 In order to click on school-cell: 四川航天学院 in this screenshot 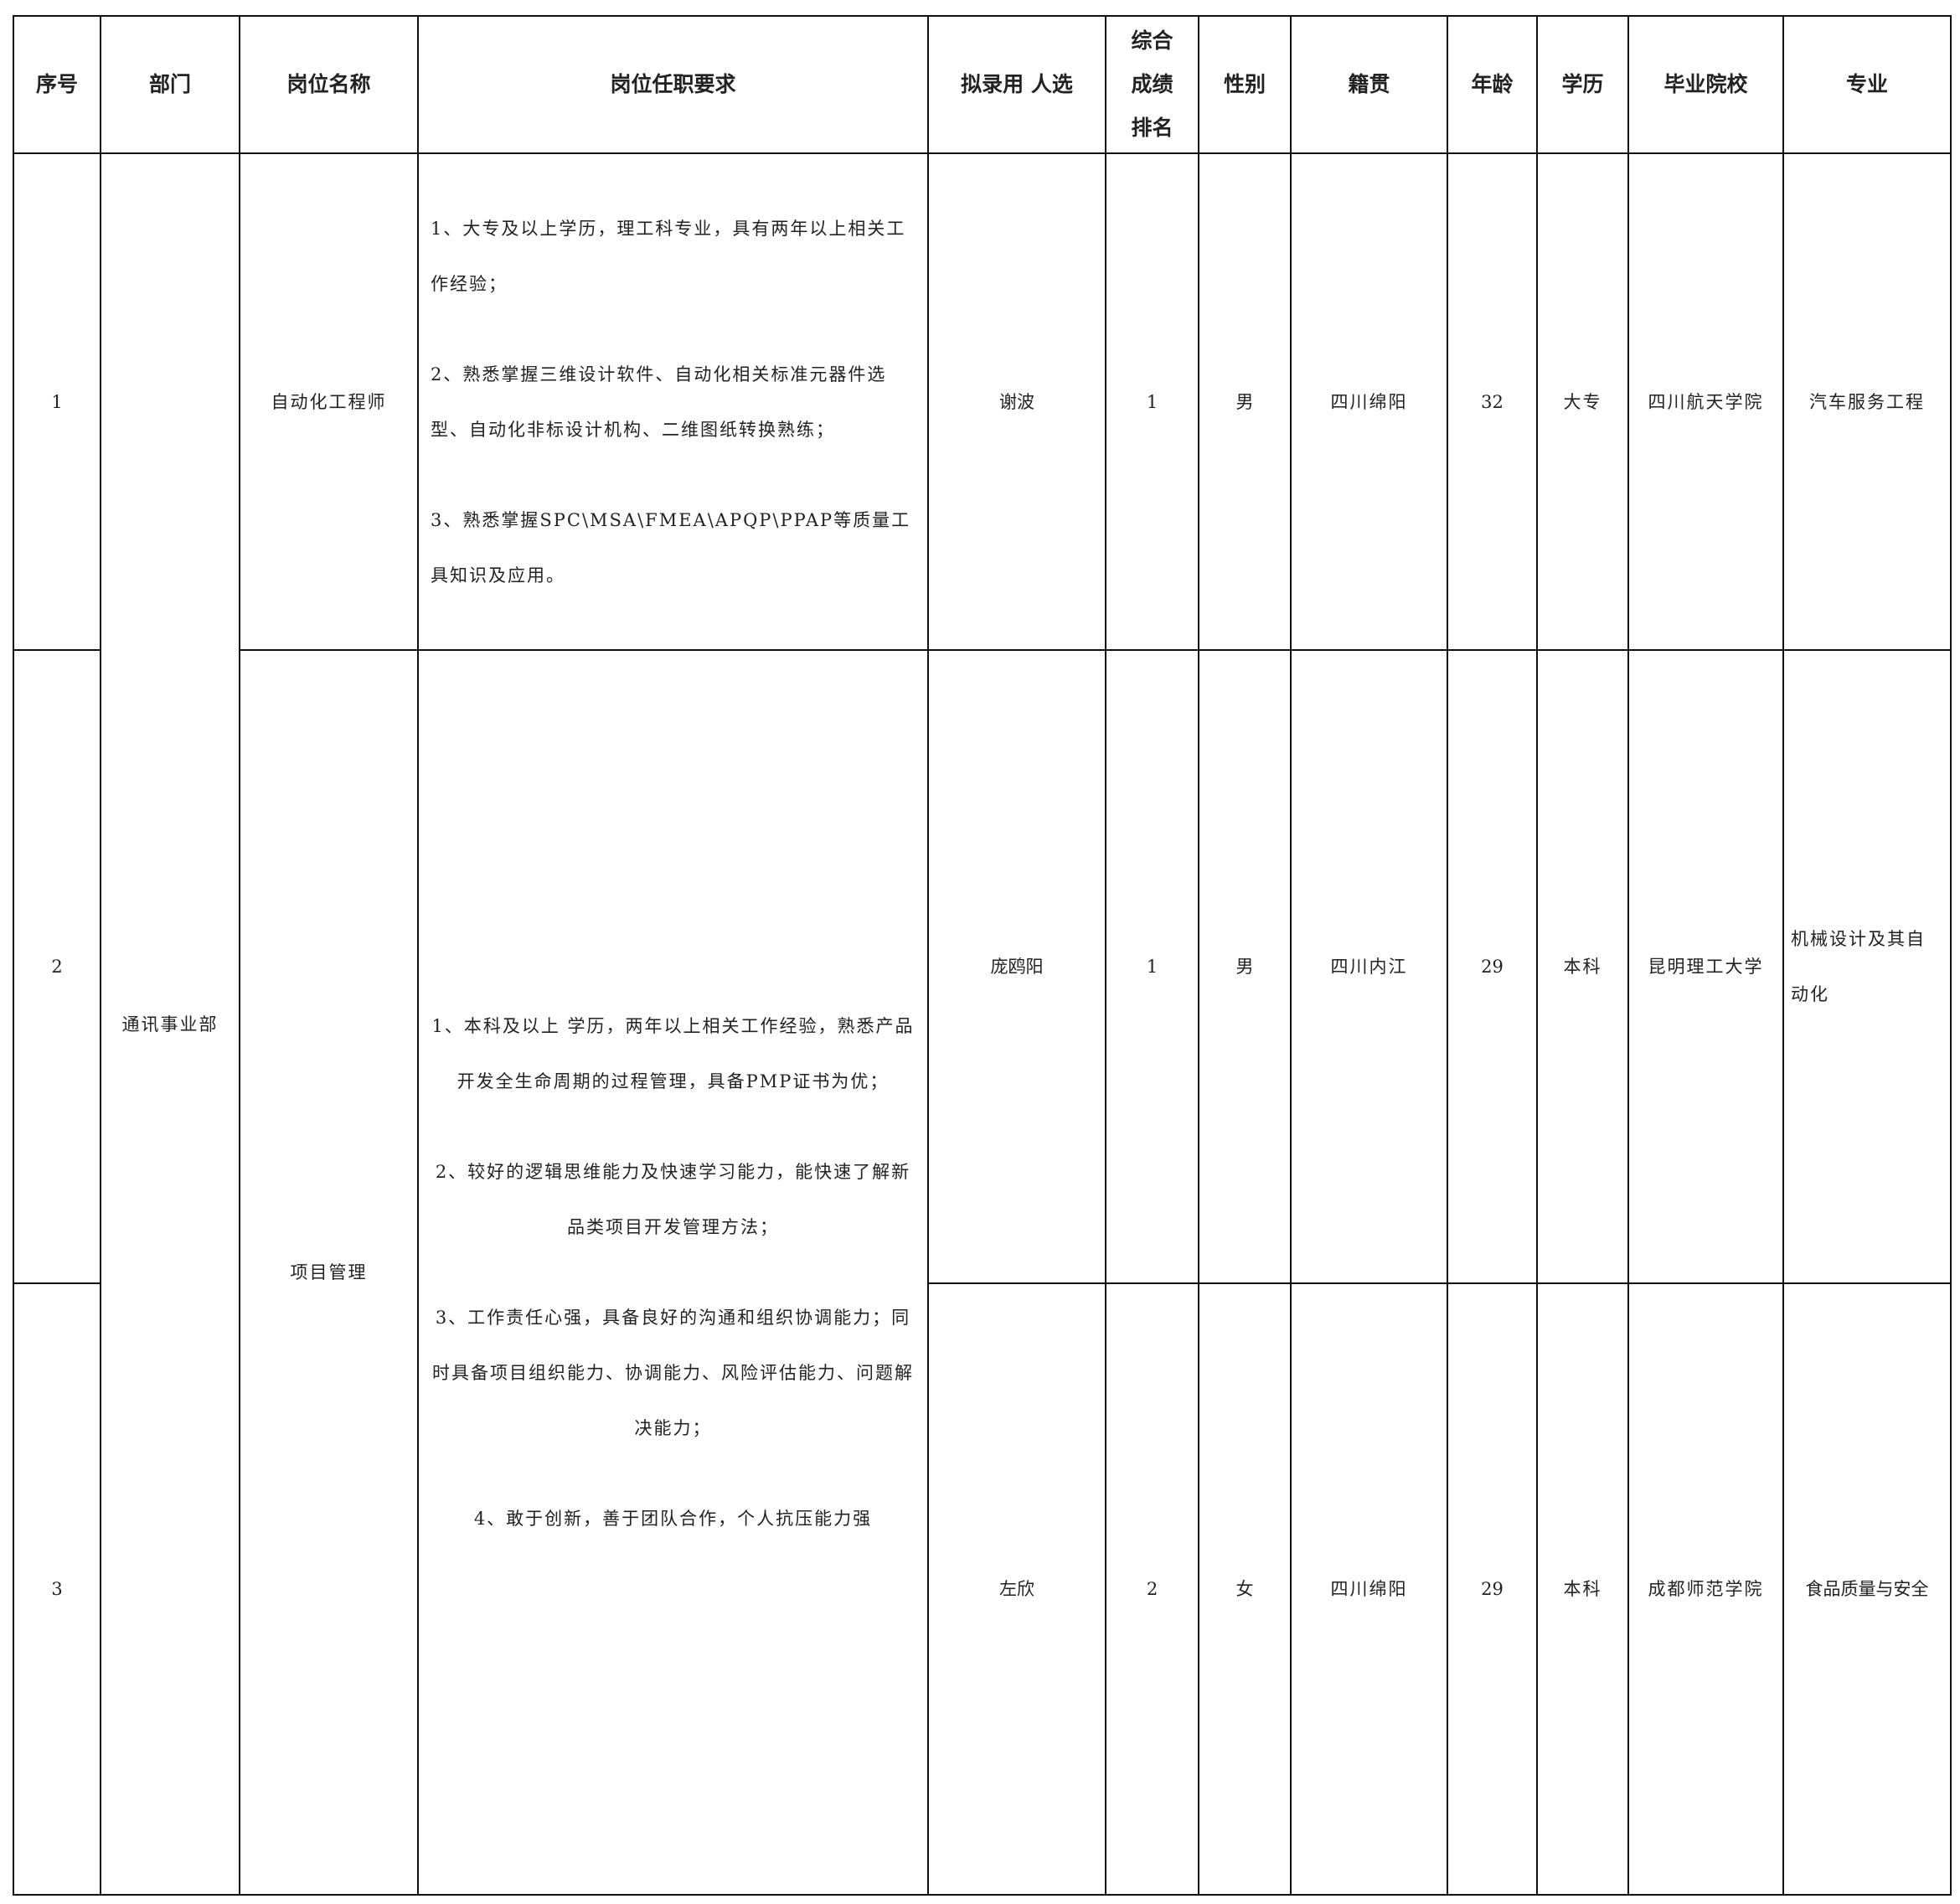, I will do `click(1706, 402)`.